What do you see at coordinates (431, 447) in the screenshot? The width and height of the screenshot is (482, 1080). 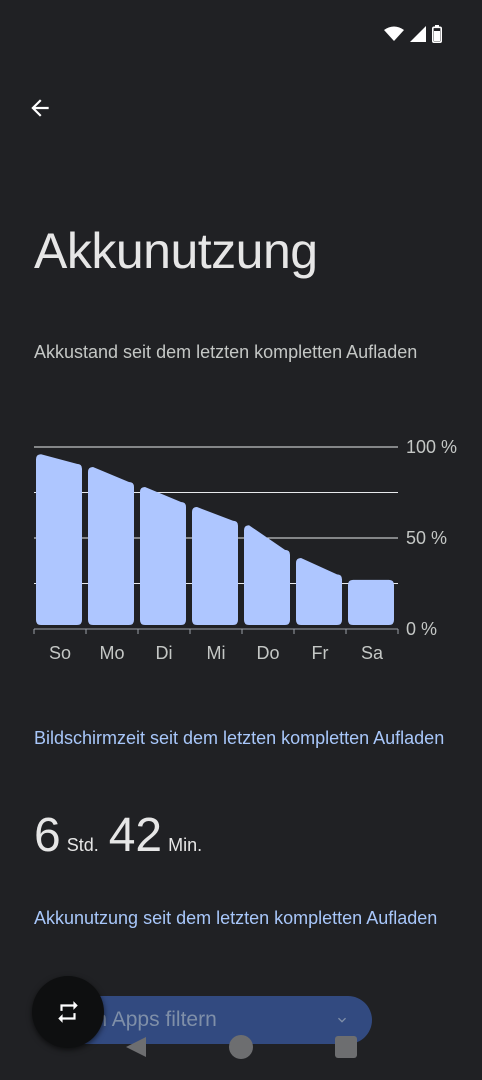 I see `y-tick-label: 100 %` at bounding box center [431, 447].